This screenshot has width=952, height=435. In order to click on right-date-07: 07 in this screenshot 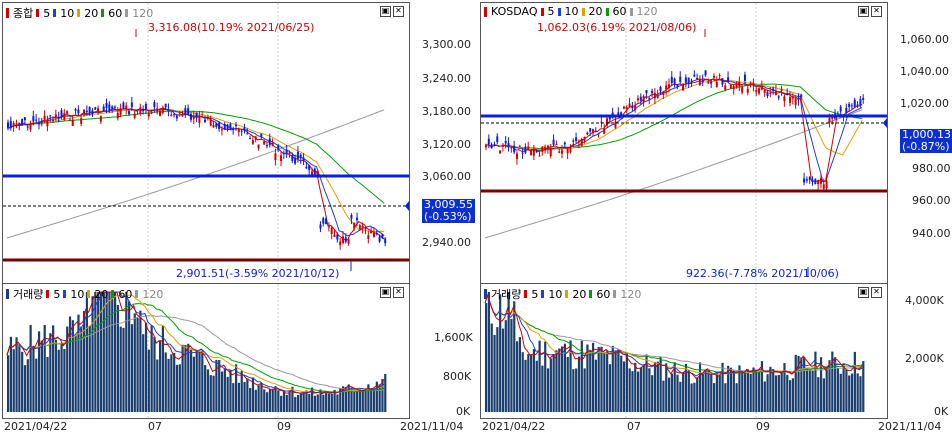, I will do `click(634, 426)`.